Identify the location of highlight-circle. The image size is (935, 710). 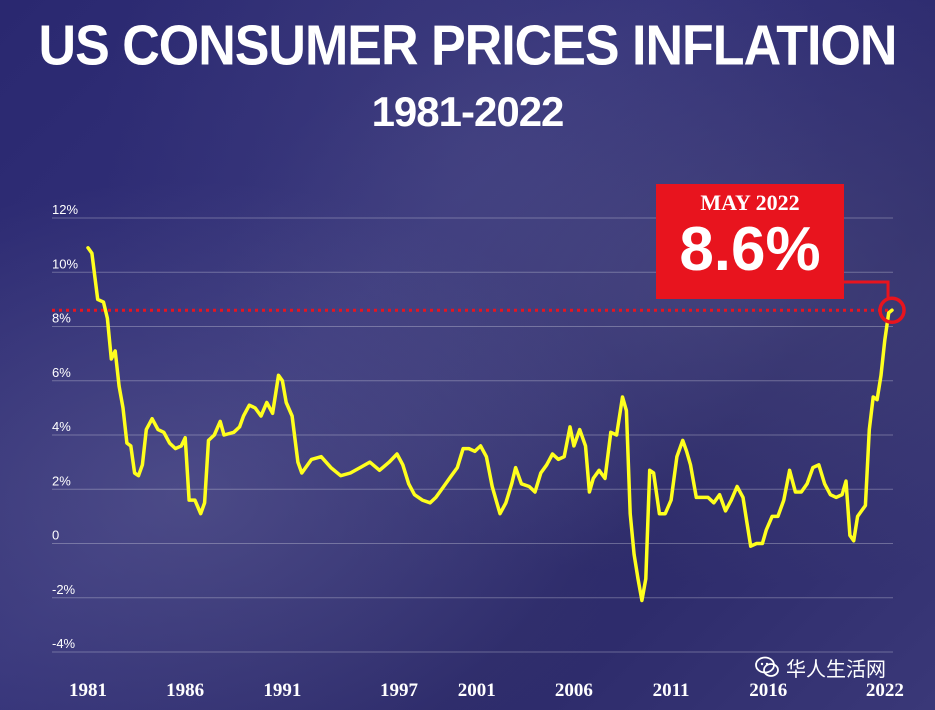
(892, 310).